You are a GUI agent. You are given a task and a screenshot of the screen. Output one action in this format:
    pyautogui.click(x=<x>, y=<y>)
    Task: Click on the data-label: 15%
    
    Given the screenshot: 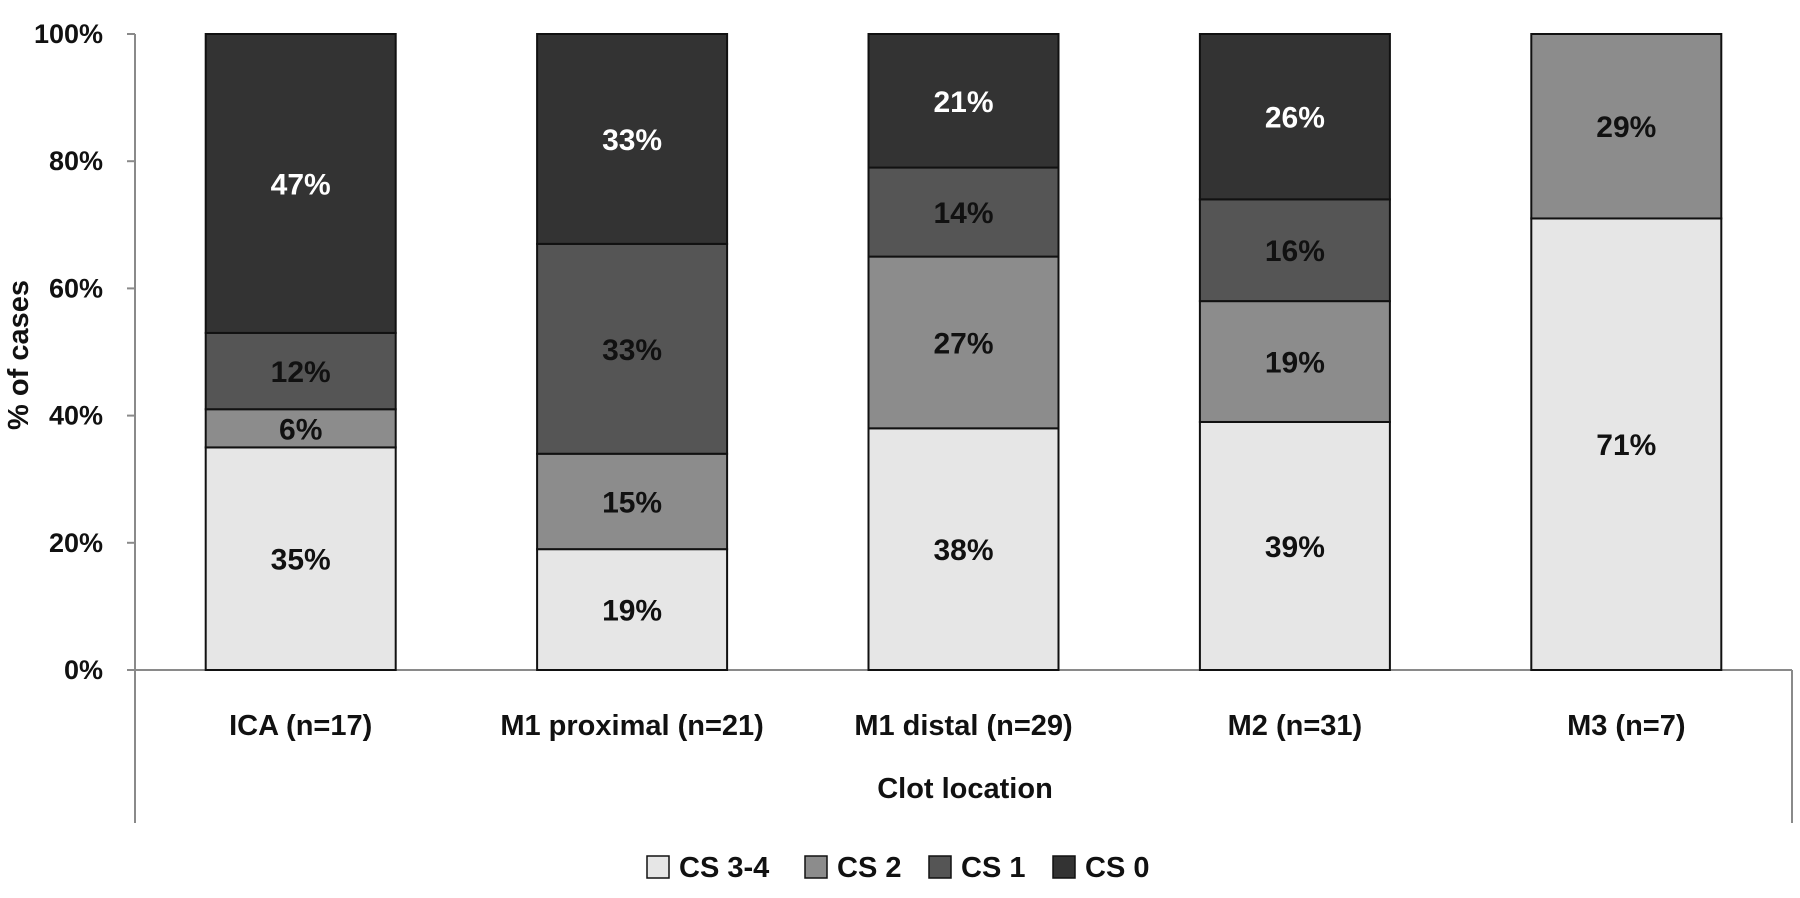 What is the action you would take?
    pyautogui.click(x=632, y=502)
    